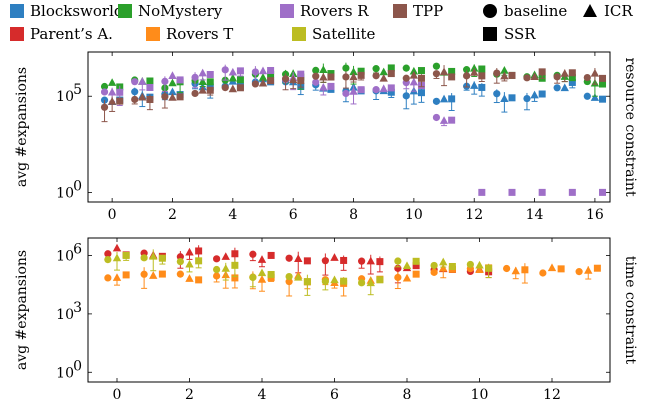 The width and height of the screenshot is (651, 407). I want to click on legend-marker-square: SSR, so click(509, 34).